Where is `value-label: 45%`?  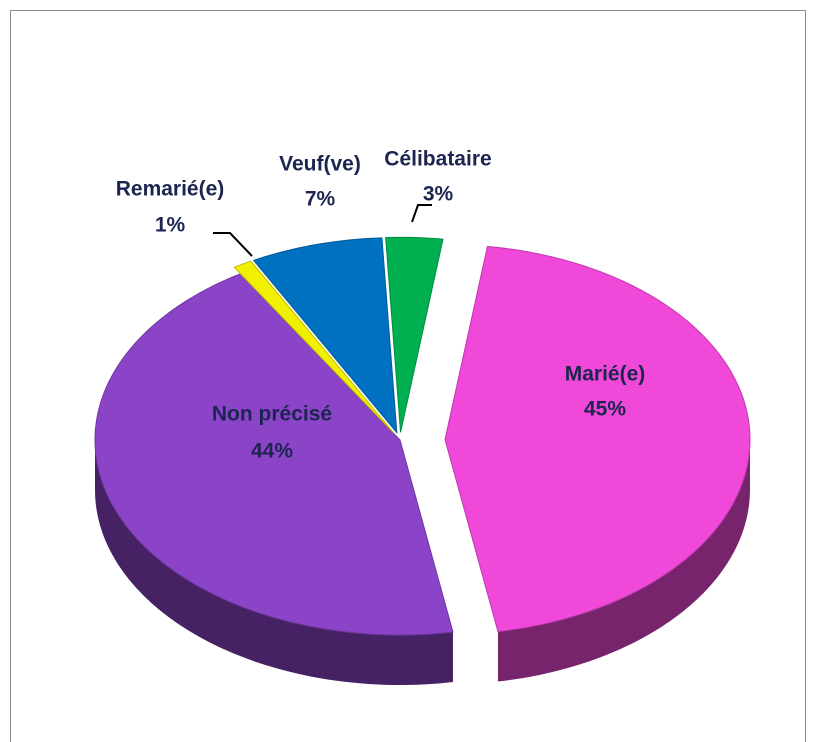
value-label: 45% is located at coordinates (605, 409).